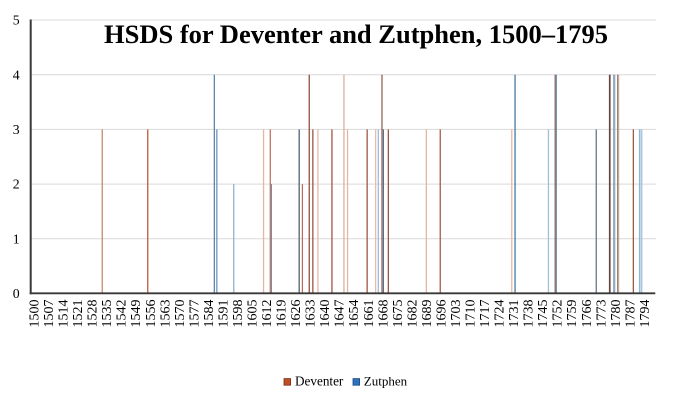 The image size is (676, 408). What do you see at coordinates (16, 20) in the screenshot?
I see `svg-text: 5` at bounding box center [16, 20].